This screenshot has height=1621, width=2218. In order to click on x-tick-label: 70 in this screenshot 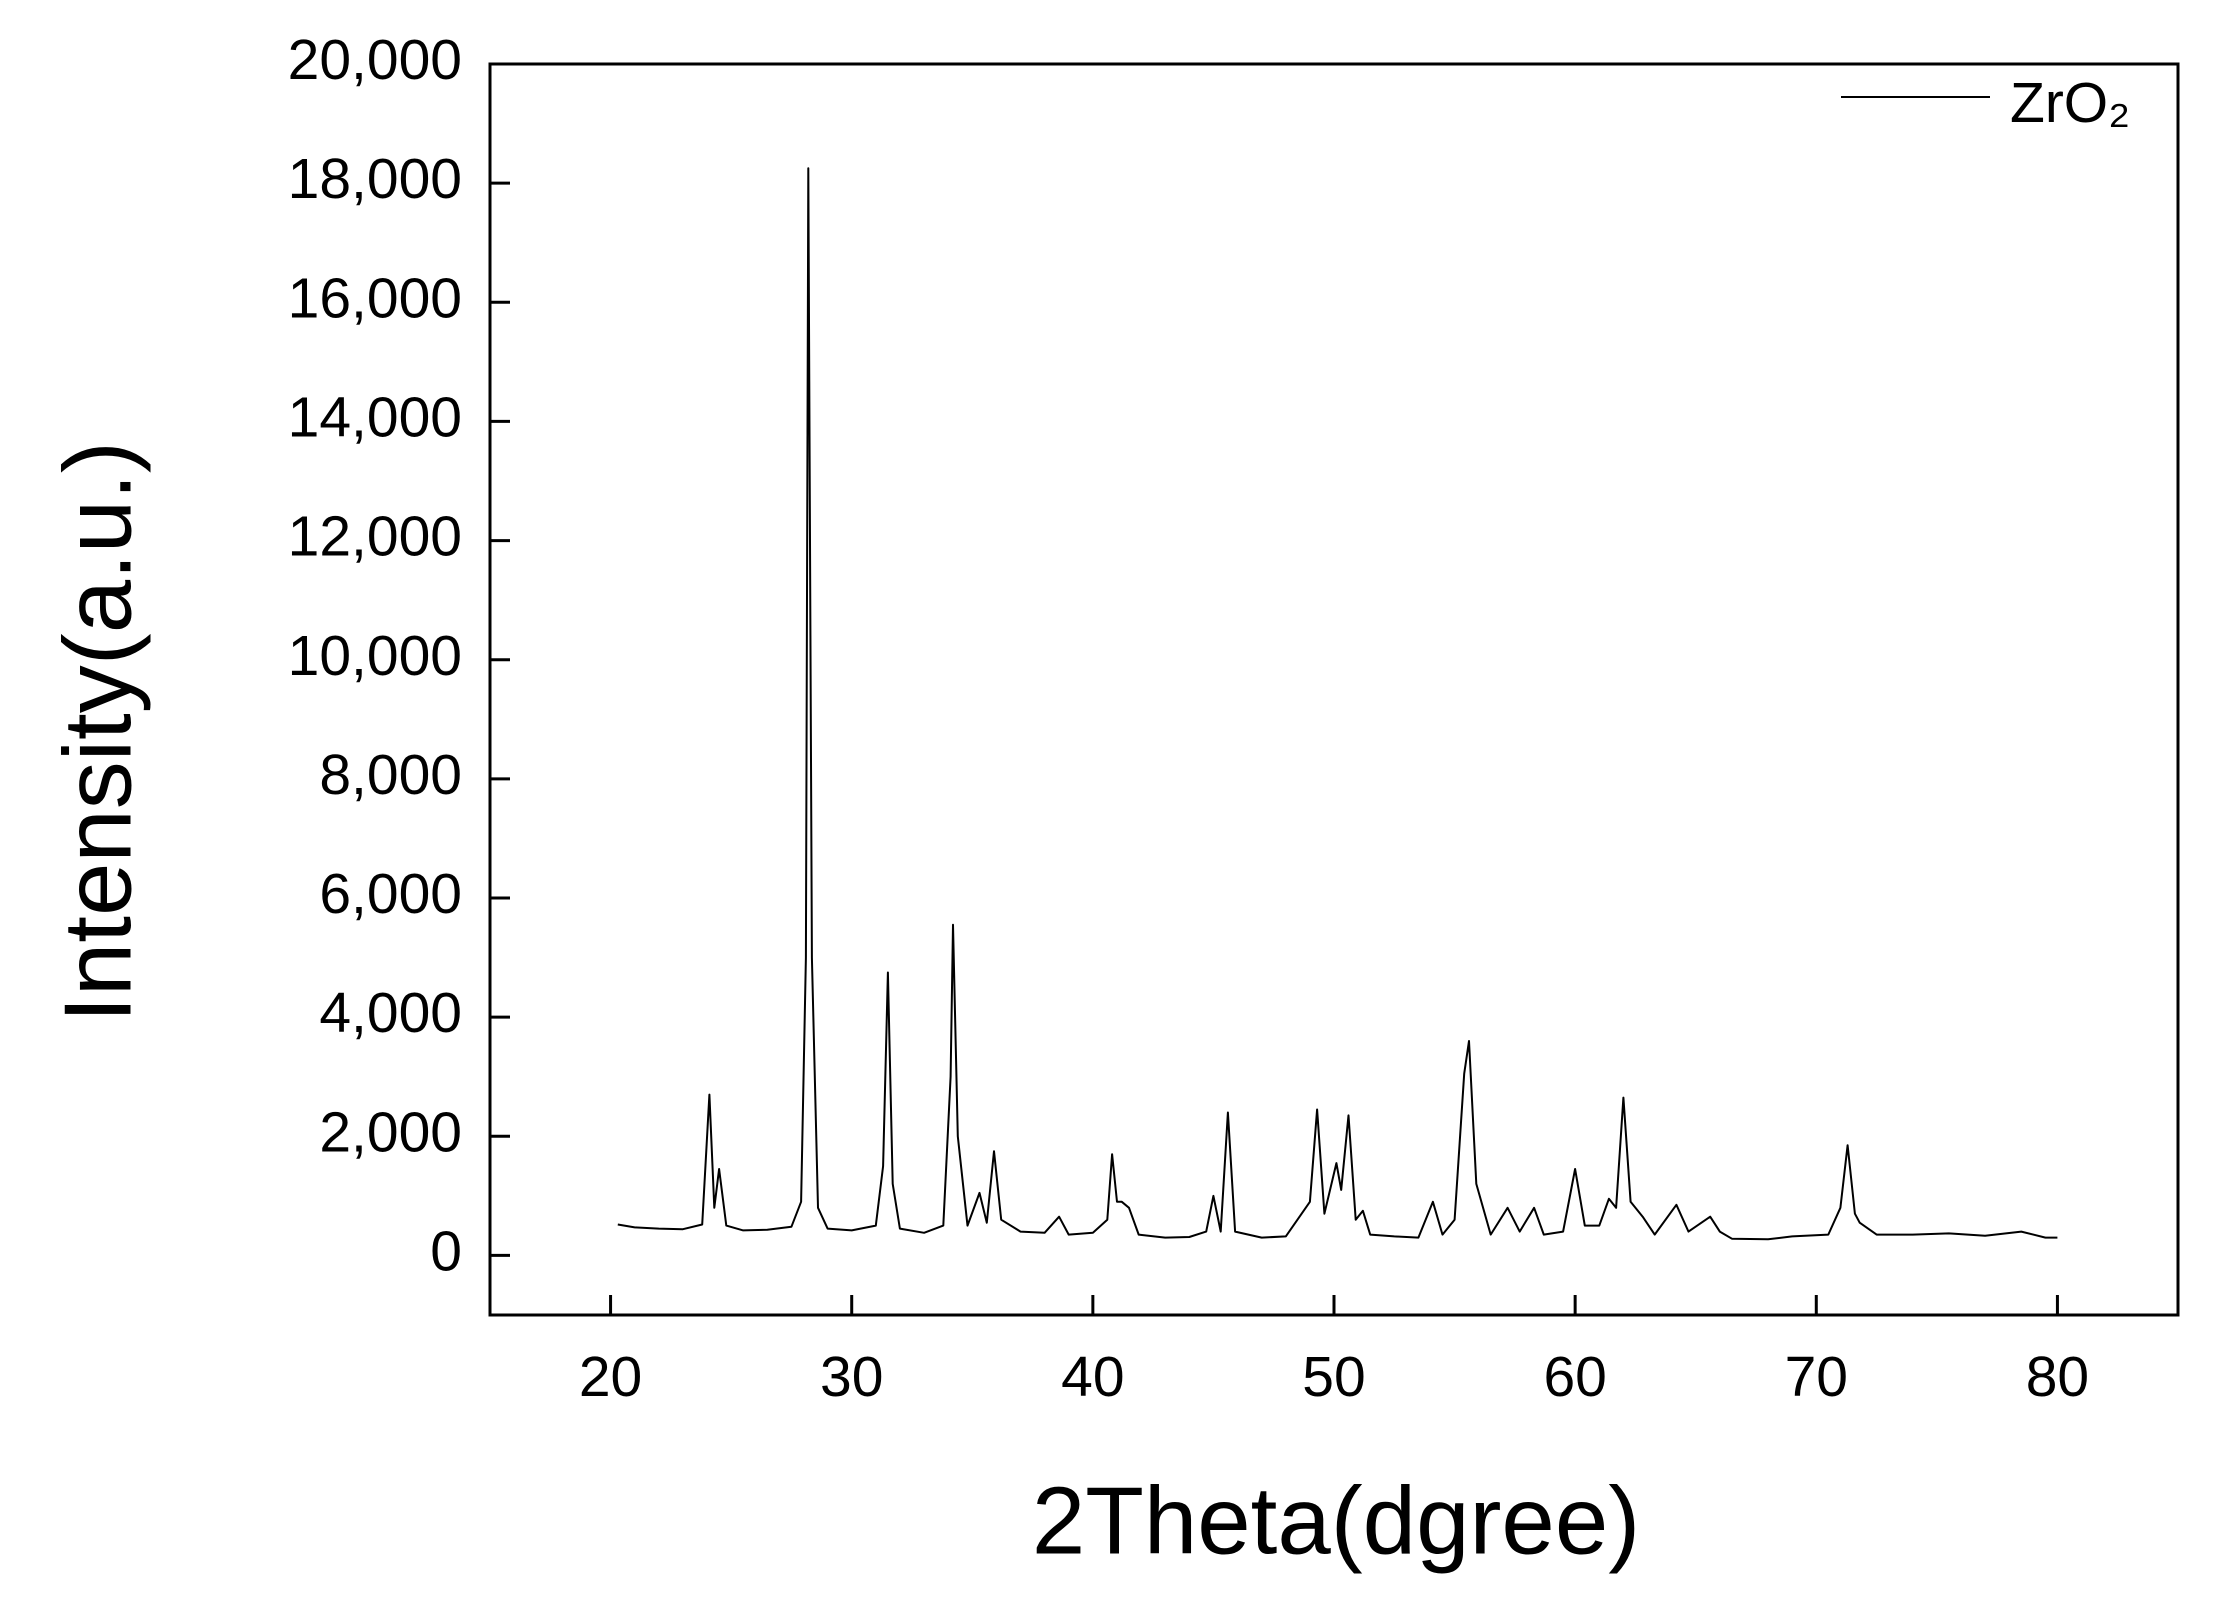, I will do `click(1816, 1377)`.